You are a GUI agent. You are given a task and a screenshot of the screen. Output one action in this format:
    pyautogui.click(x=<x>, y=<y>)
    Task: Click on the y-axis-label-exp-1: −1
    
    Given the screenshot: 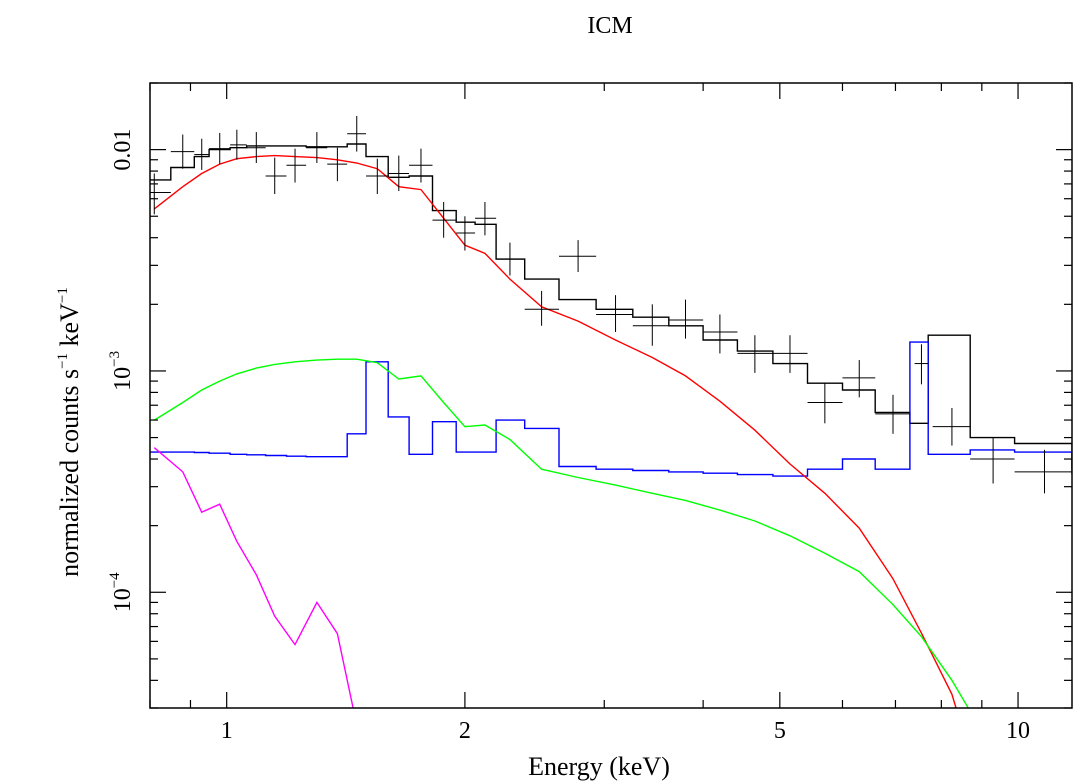 What is the action you would take?
    pyautogui.click(x=63, y=361)
    